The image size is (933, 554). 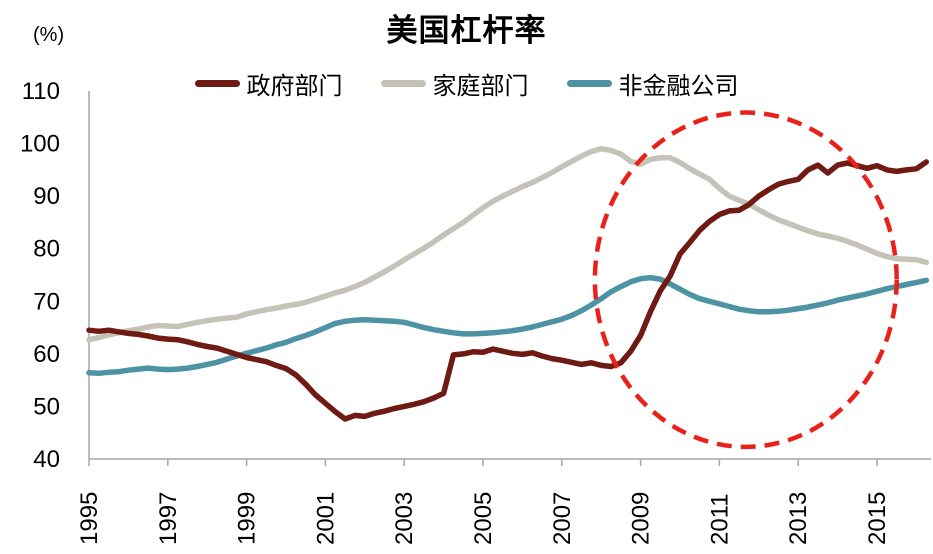 What do you see at coordinates (46, 354) in the screenshot?
I see `y-tick-label: 60` at bounding box center [46, 354].